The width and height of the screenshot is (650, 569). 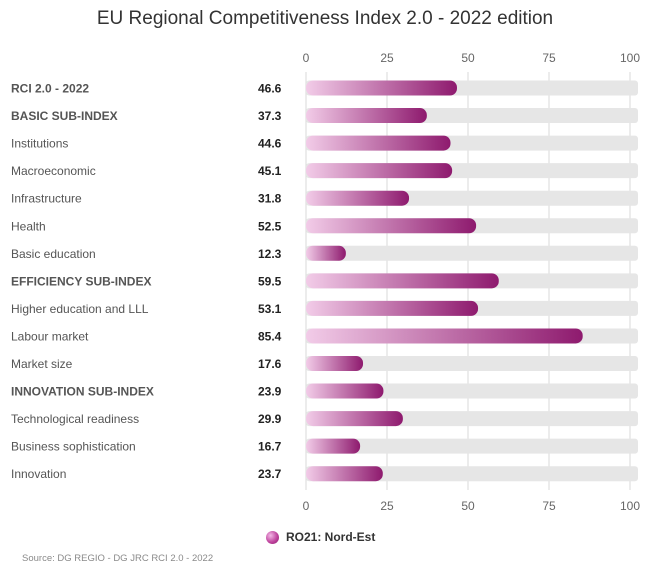 What do you see at coordinates (270, 171) in the screenshot?
I see `value-label: 45.1` at bounding box center [270, 171].